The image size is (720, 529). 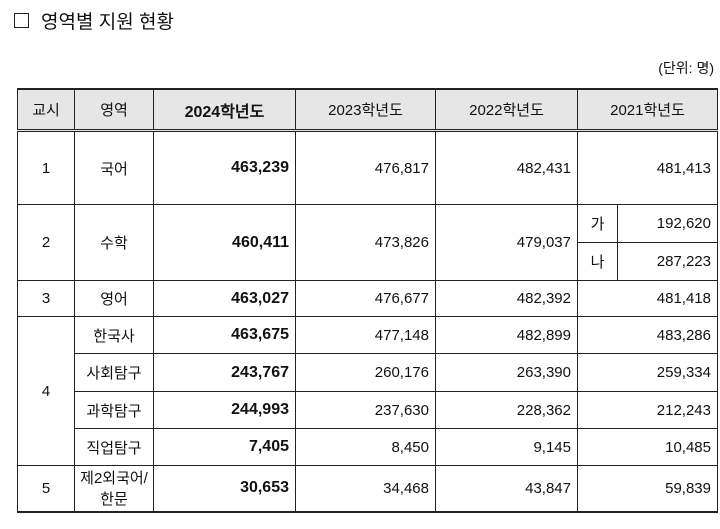 I want to click on subject: 직업탐구, so click(x=114, y=447).